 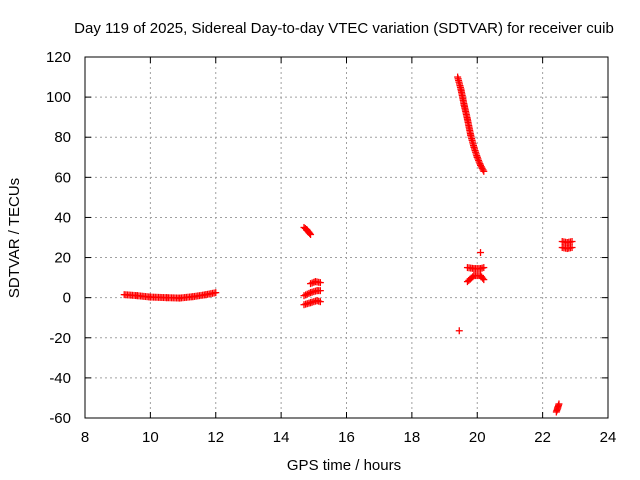 I want to click on y-tick-label: -20, so click(x=60, y=338).